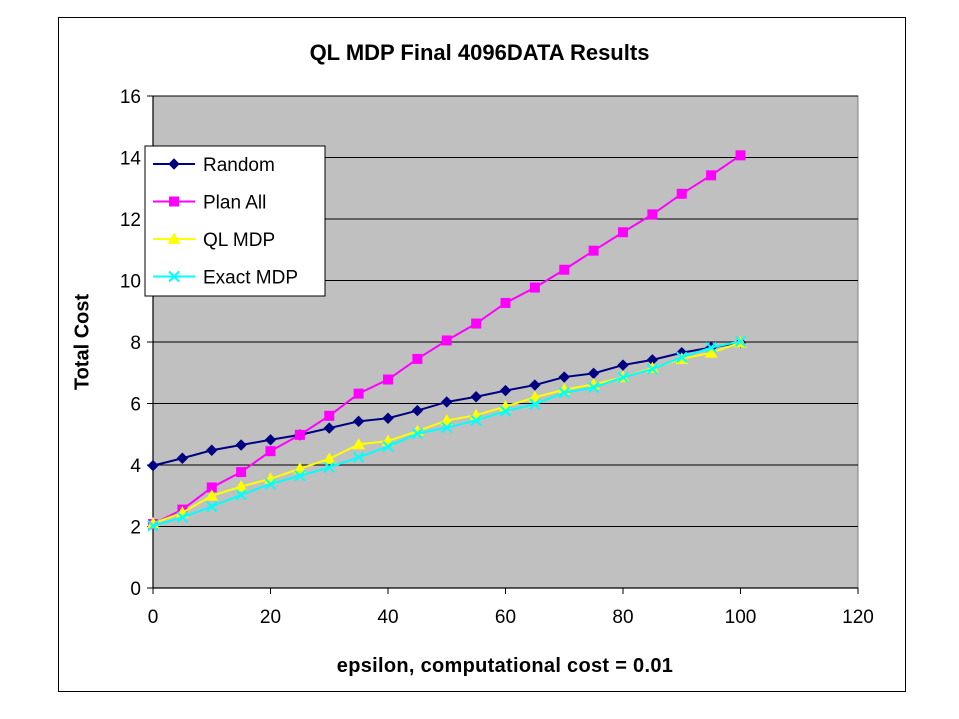  Describe the element at coordinates (622, 617) in the screenshot. I see `x-tick-label: 80` at that location.